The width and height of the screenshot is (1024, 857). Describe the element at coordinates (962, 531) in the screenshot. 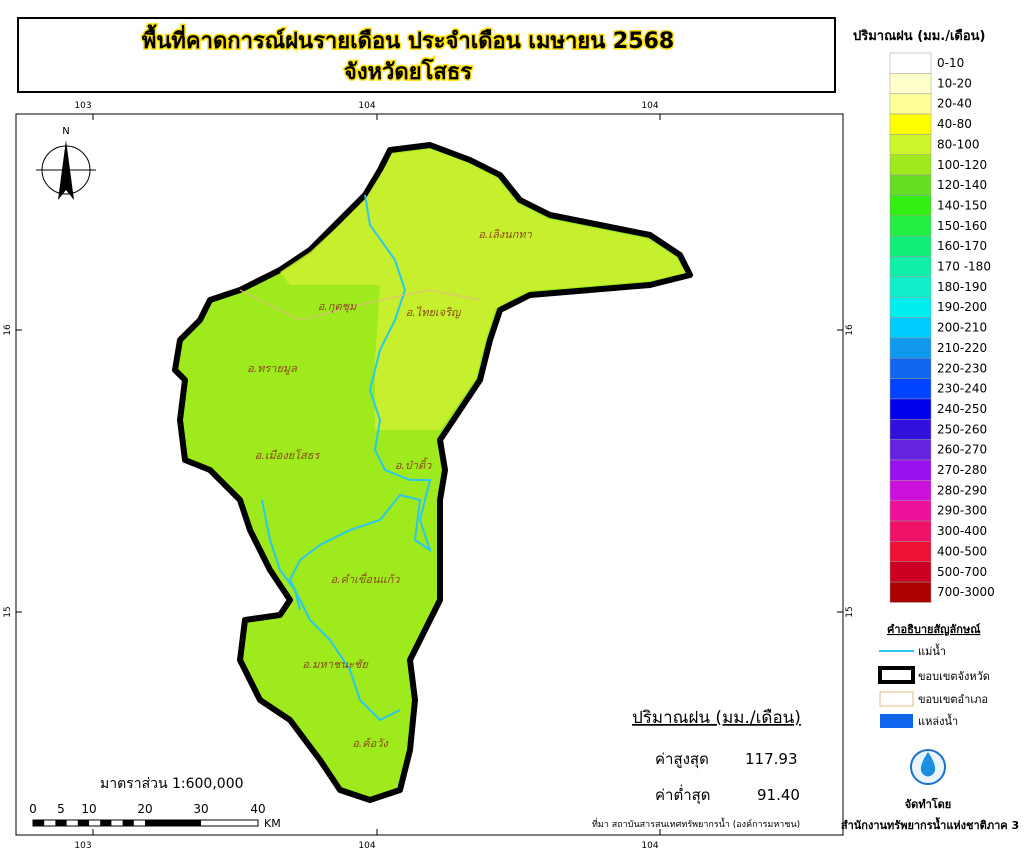

I see `legend-label: 300-400` at that location.